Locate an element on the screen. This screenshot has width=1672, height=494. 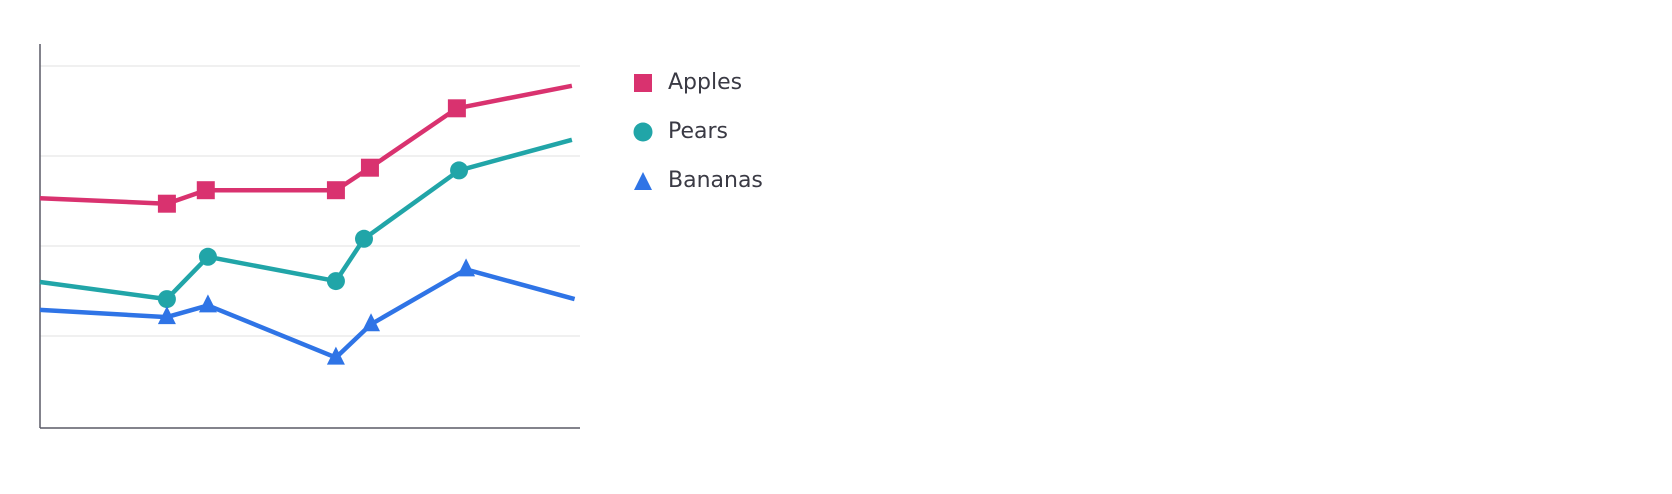
legend-label: Bananas is located at coordinates (715, 180).